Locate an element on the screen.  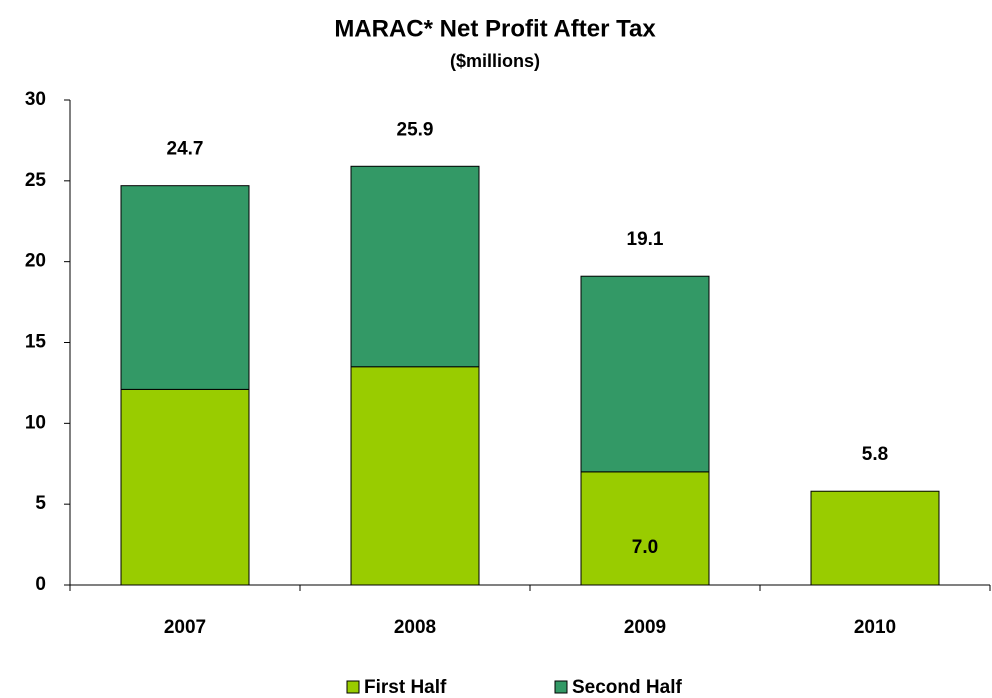
total-label: 5.8 is located at coordinates (875, 454).